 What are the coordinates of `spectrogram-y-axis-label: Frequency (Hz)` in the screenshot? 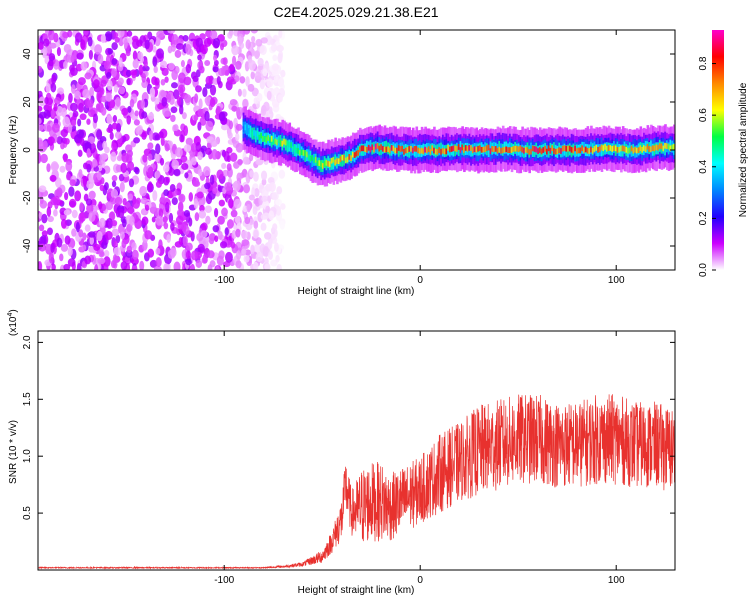 It's located at (13, 150).